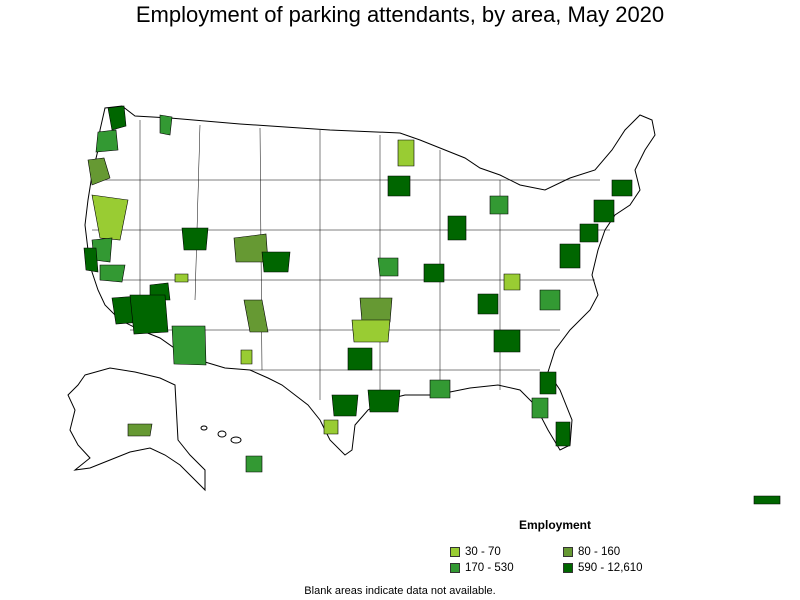  I want to click on legend-item: 590 - 12,610, so click(603, 568).